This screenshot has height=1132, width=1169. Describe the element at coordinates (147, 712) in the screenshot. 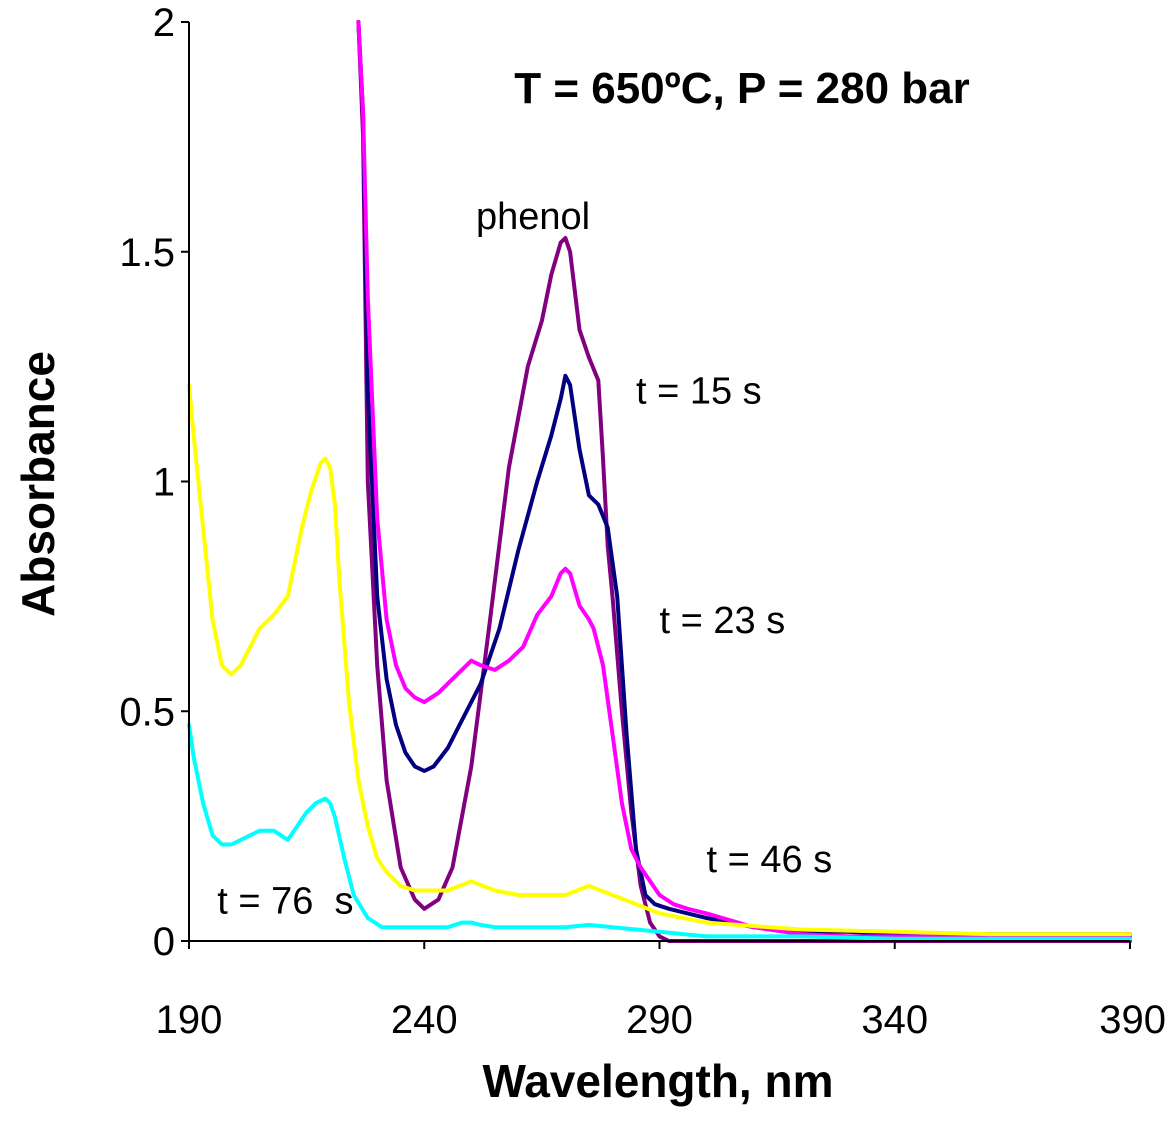

I see `y-tick-label: 0.5` at that location.